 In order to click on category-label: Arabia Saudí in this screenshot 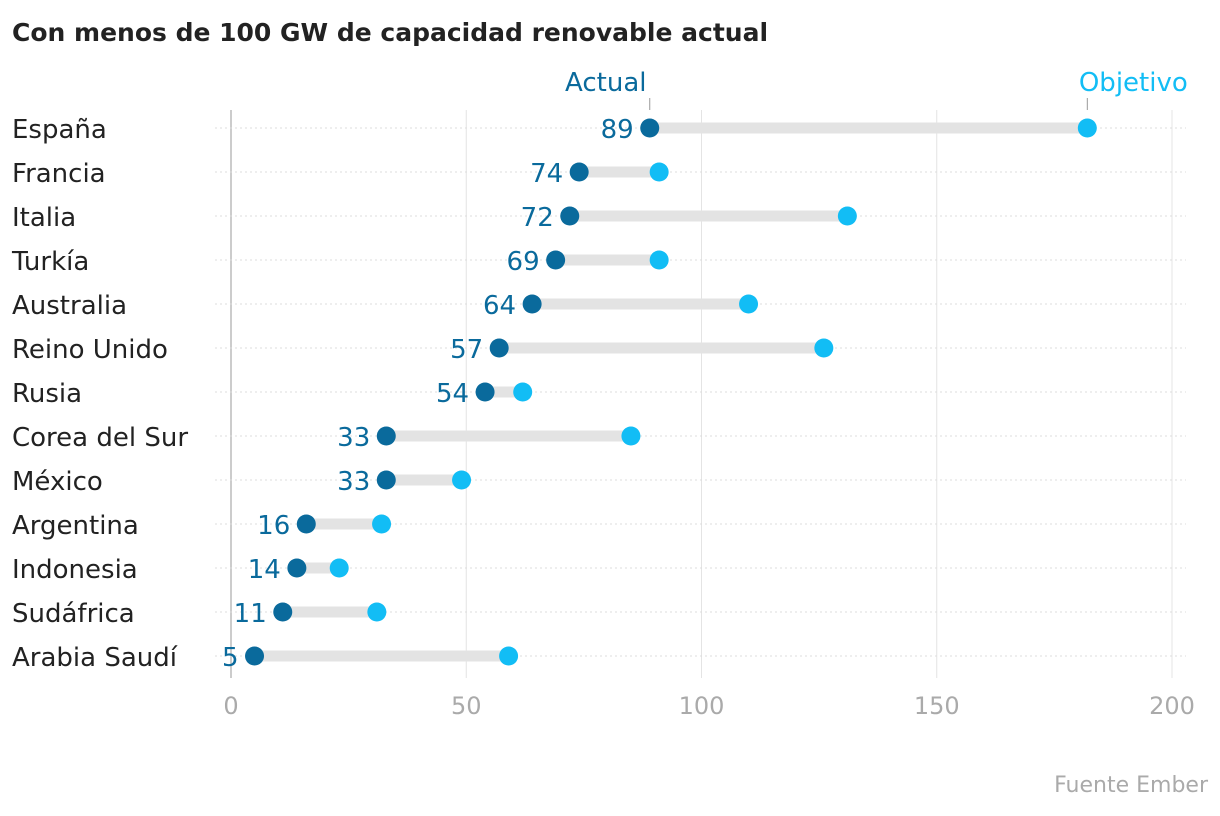, I will do `click(95, 658)`.